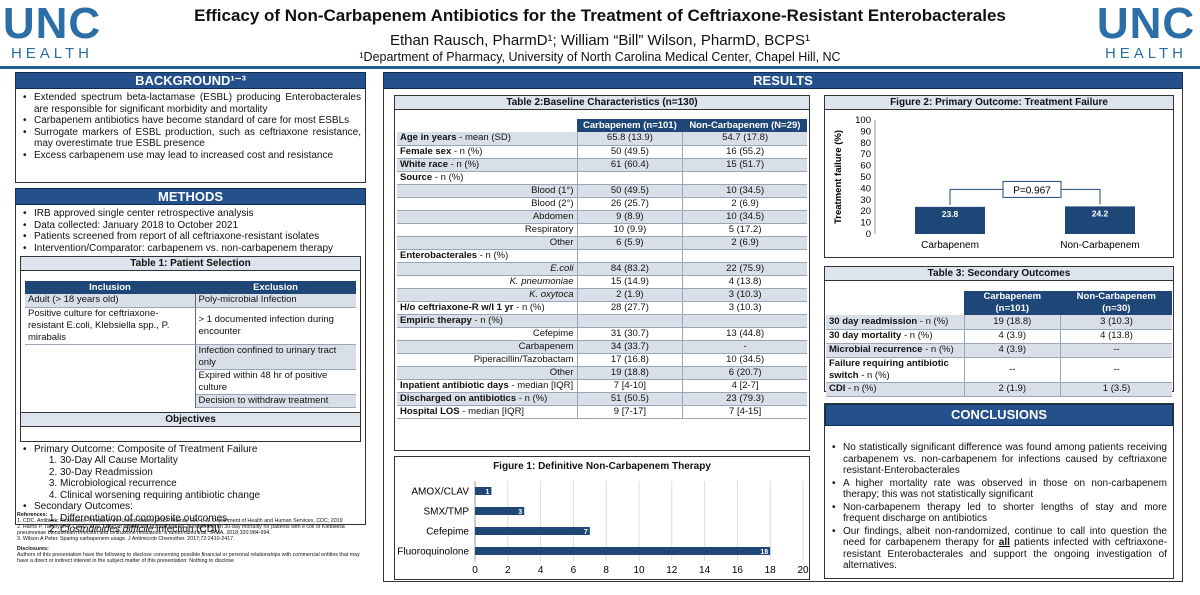 This screenshot has height=595, width=1200. What do you see at coordinates (487, 373) in the screenshot?
I see `row-label: Other` at bounding box center [487, 373].